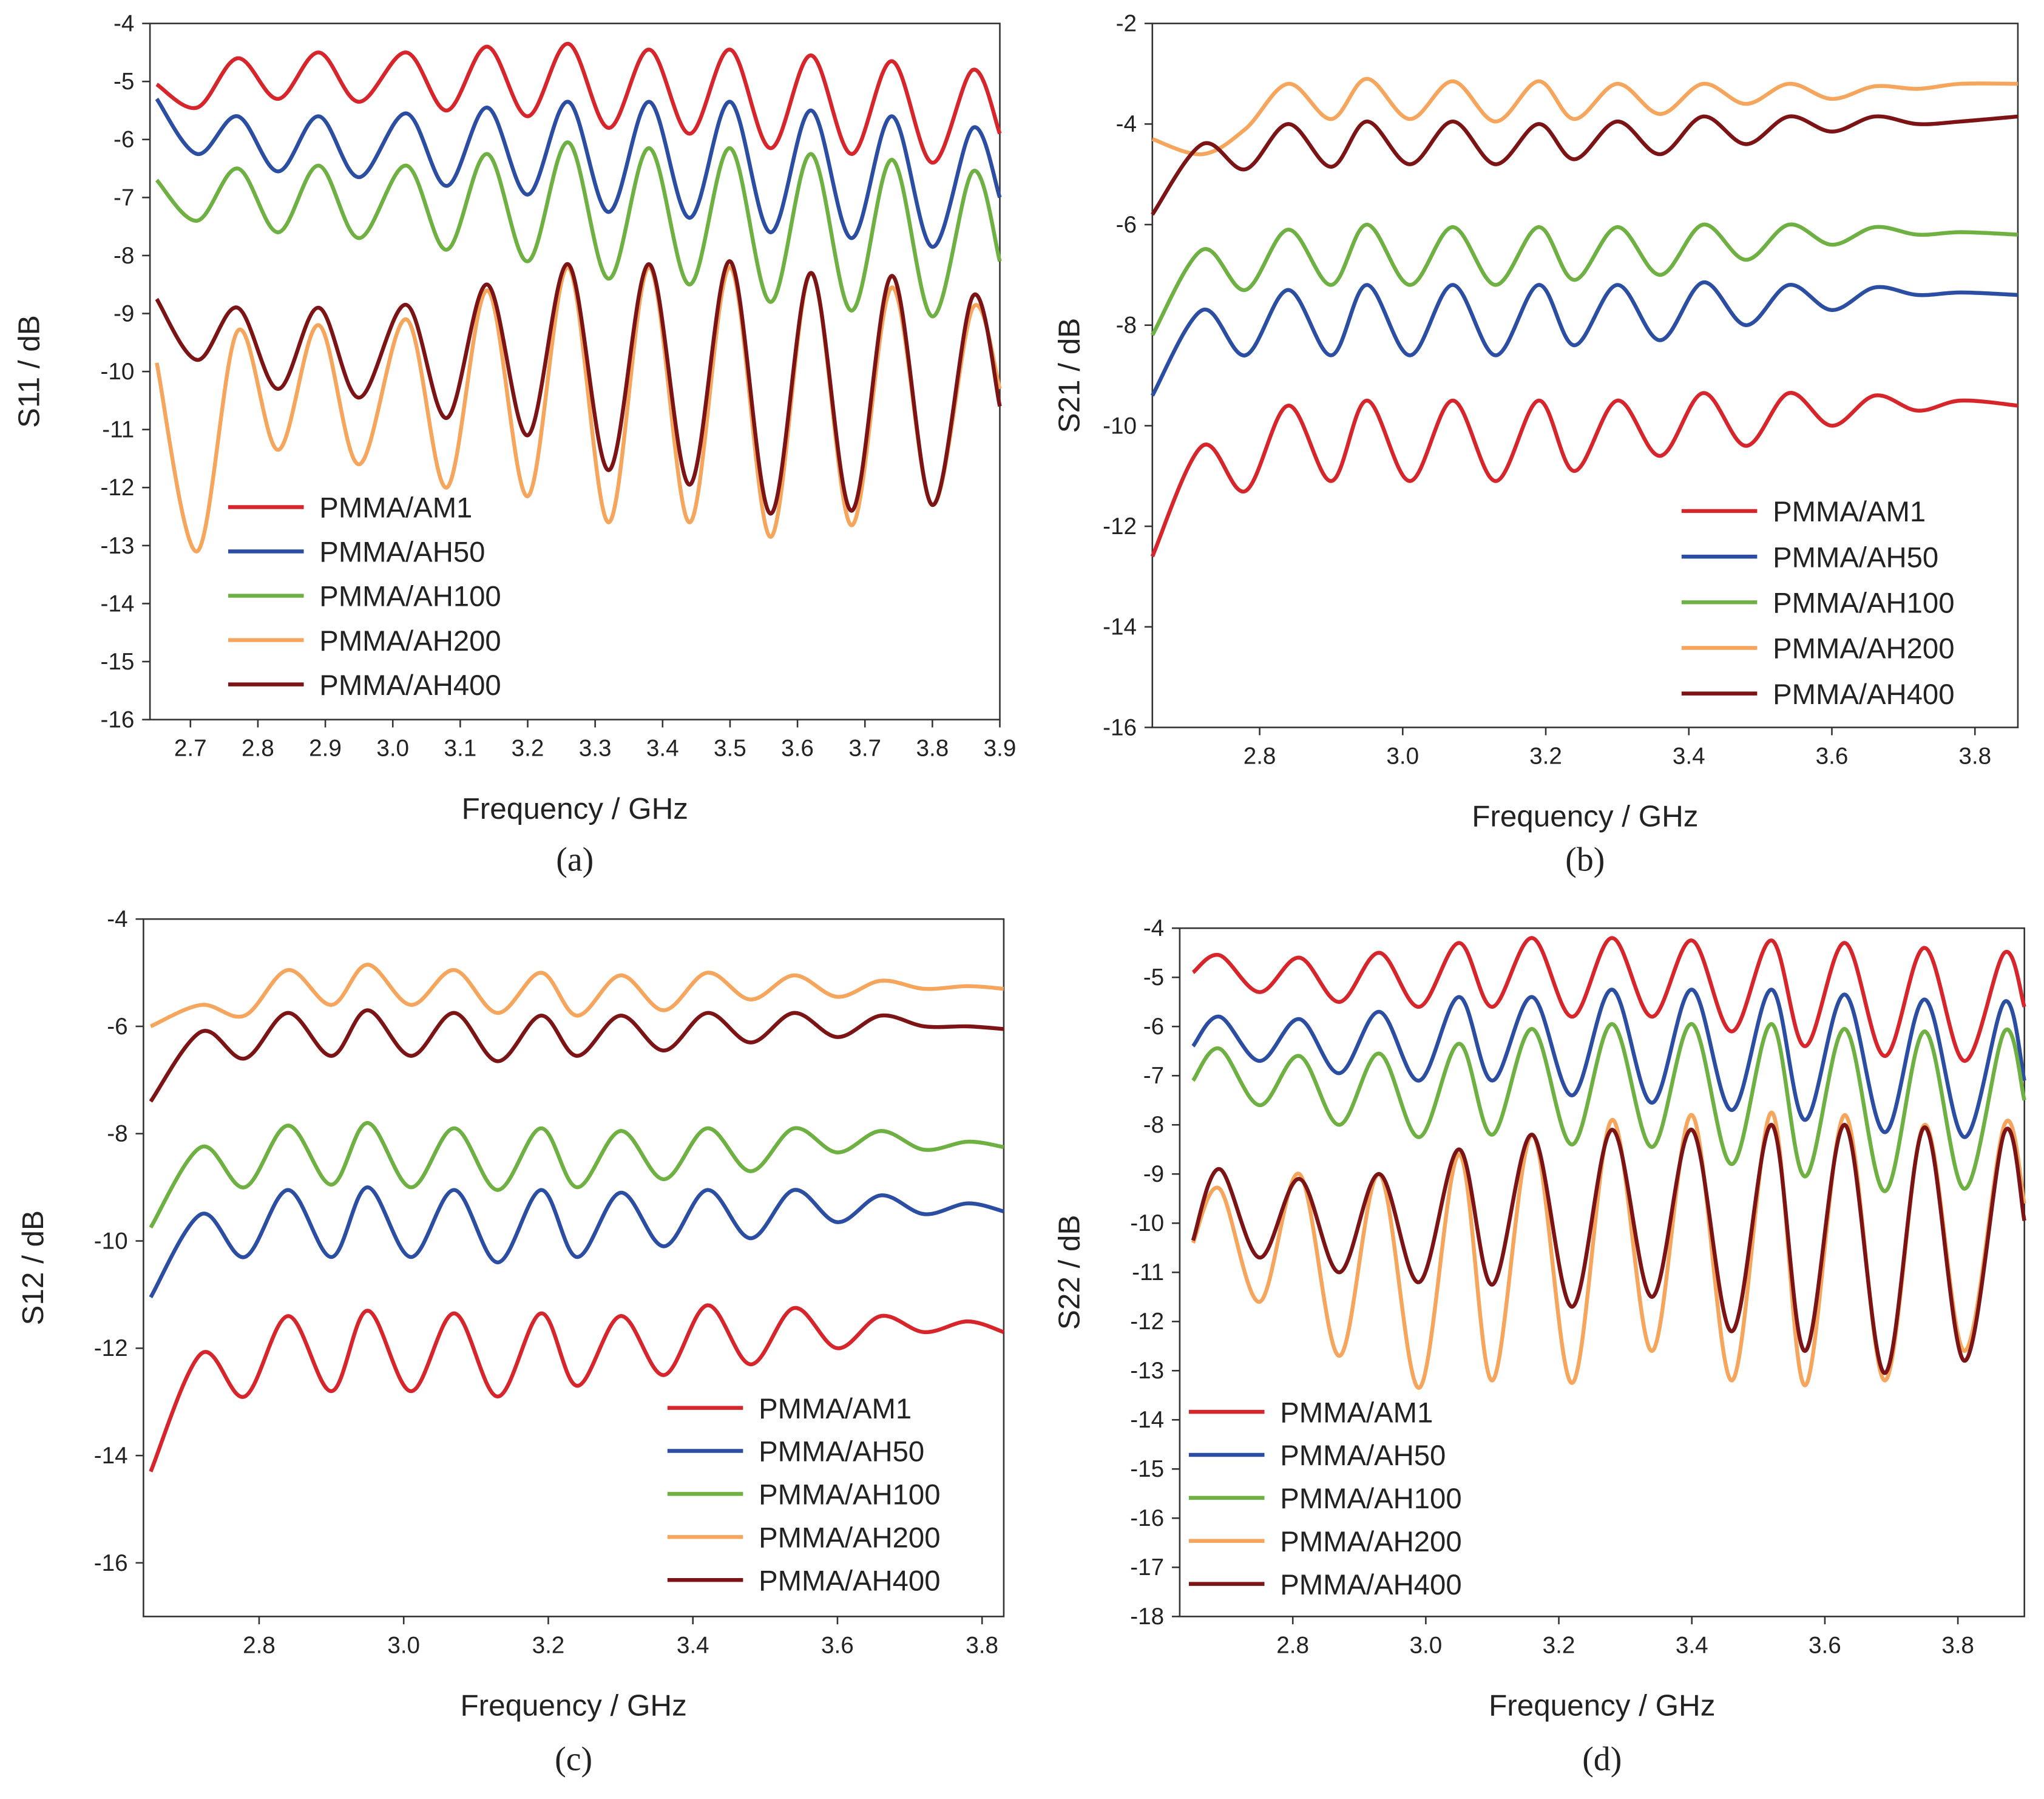 Image resolution: width=2044 pixels, height=1799 pixels. I want to click on y-axis-label: S12 / dB, so click(33, 1267).